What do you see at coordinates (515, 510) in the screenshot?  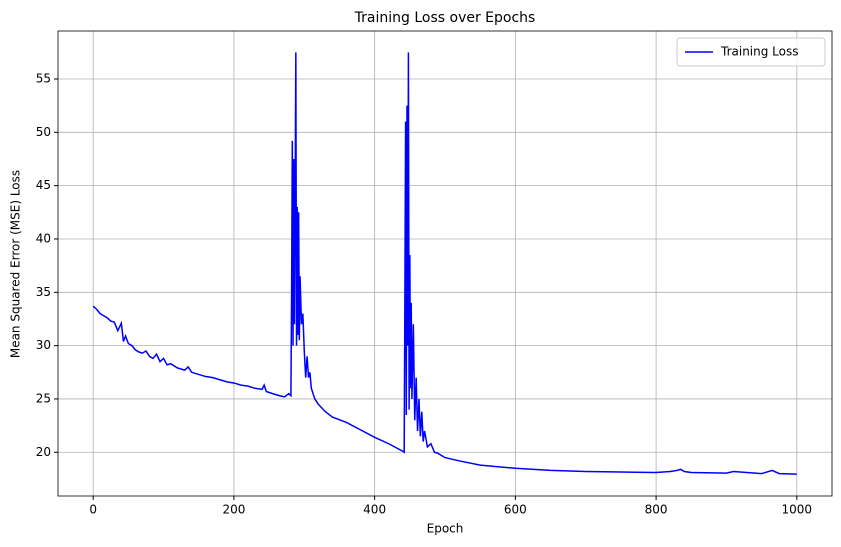 I see `x-tick-label: 600` at bounding box center [515, 510].